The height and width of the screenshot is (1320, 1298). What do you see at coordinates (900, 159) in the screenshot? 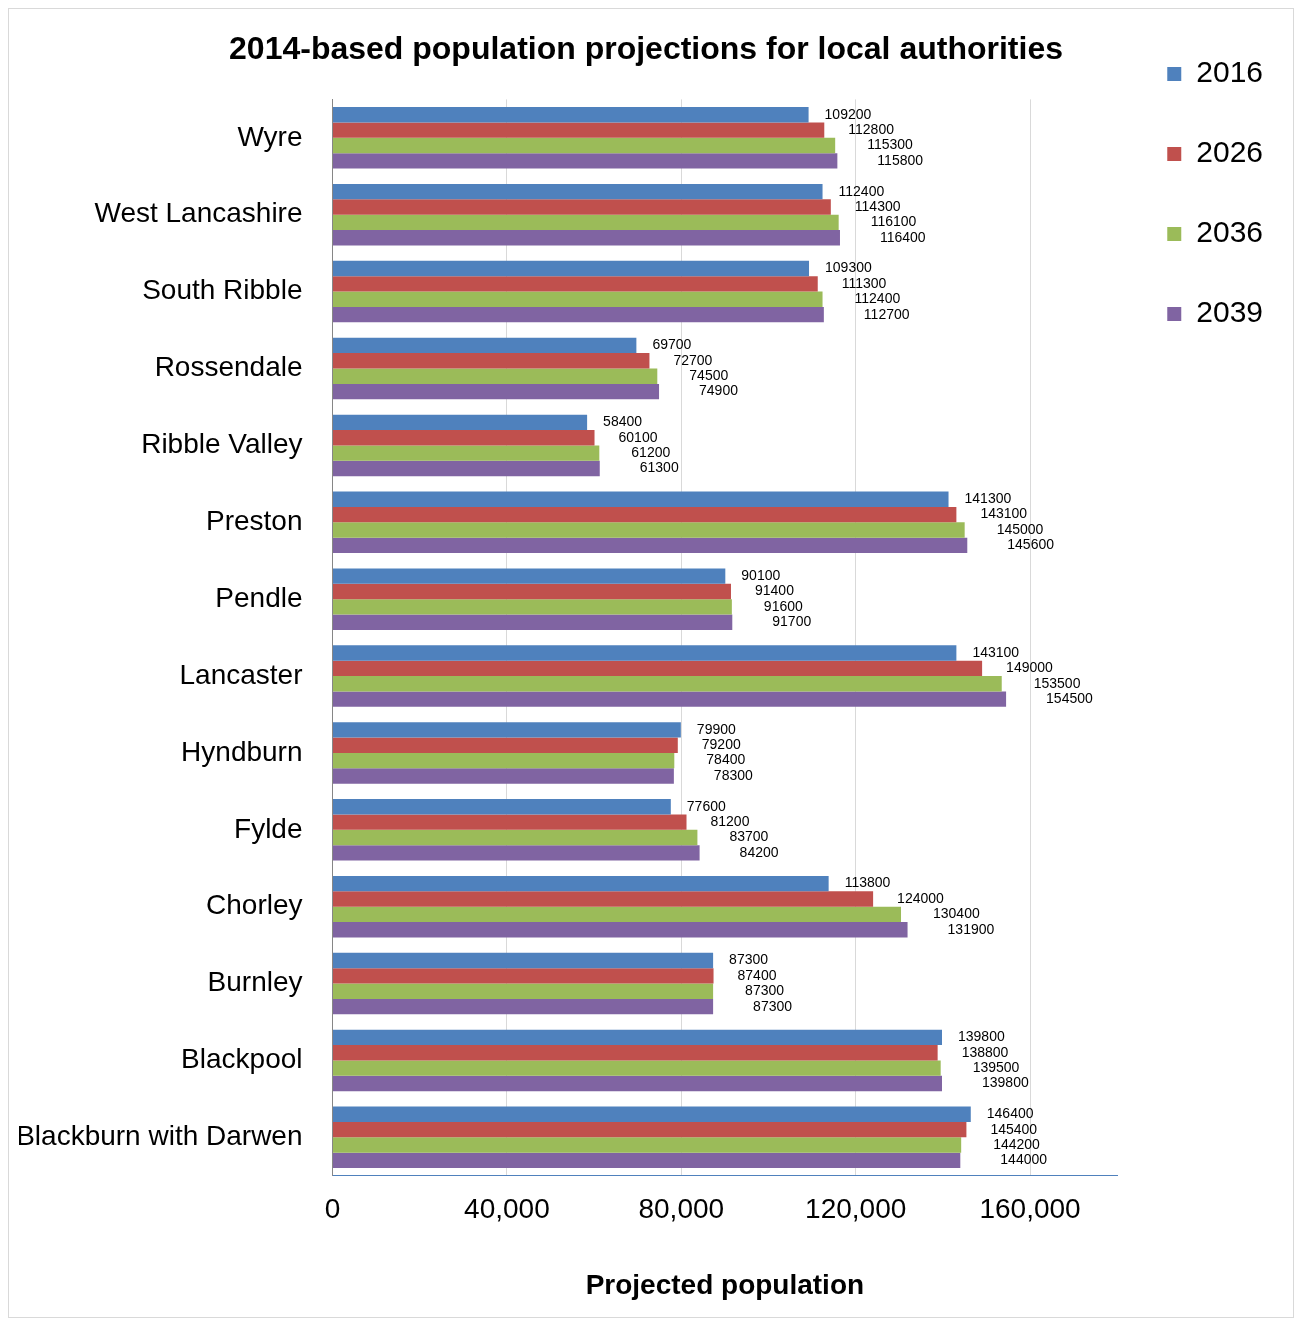
I see `data-label: 115800` at bounding box center [900, 159].